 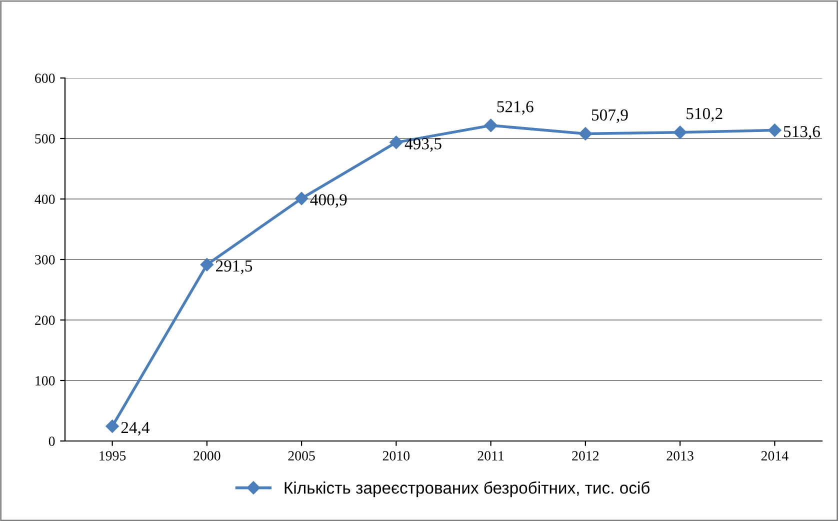 What do you see at coordinates (774, 455) in the screenshot?
I see `x-tick-label: 2014` at bounding box center [774, 455].